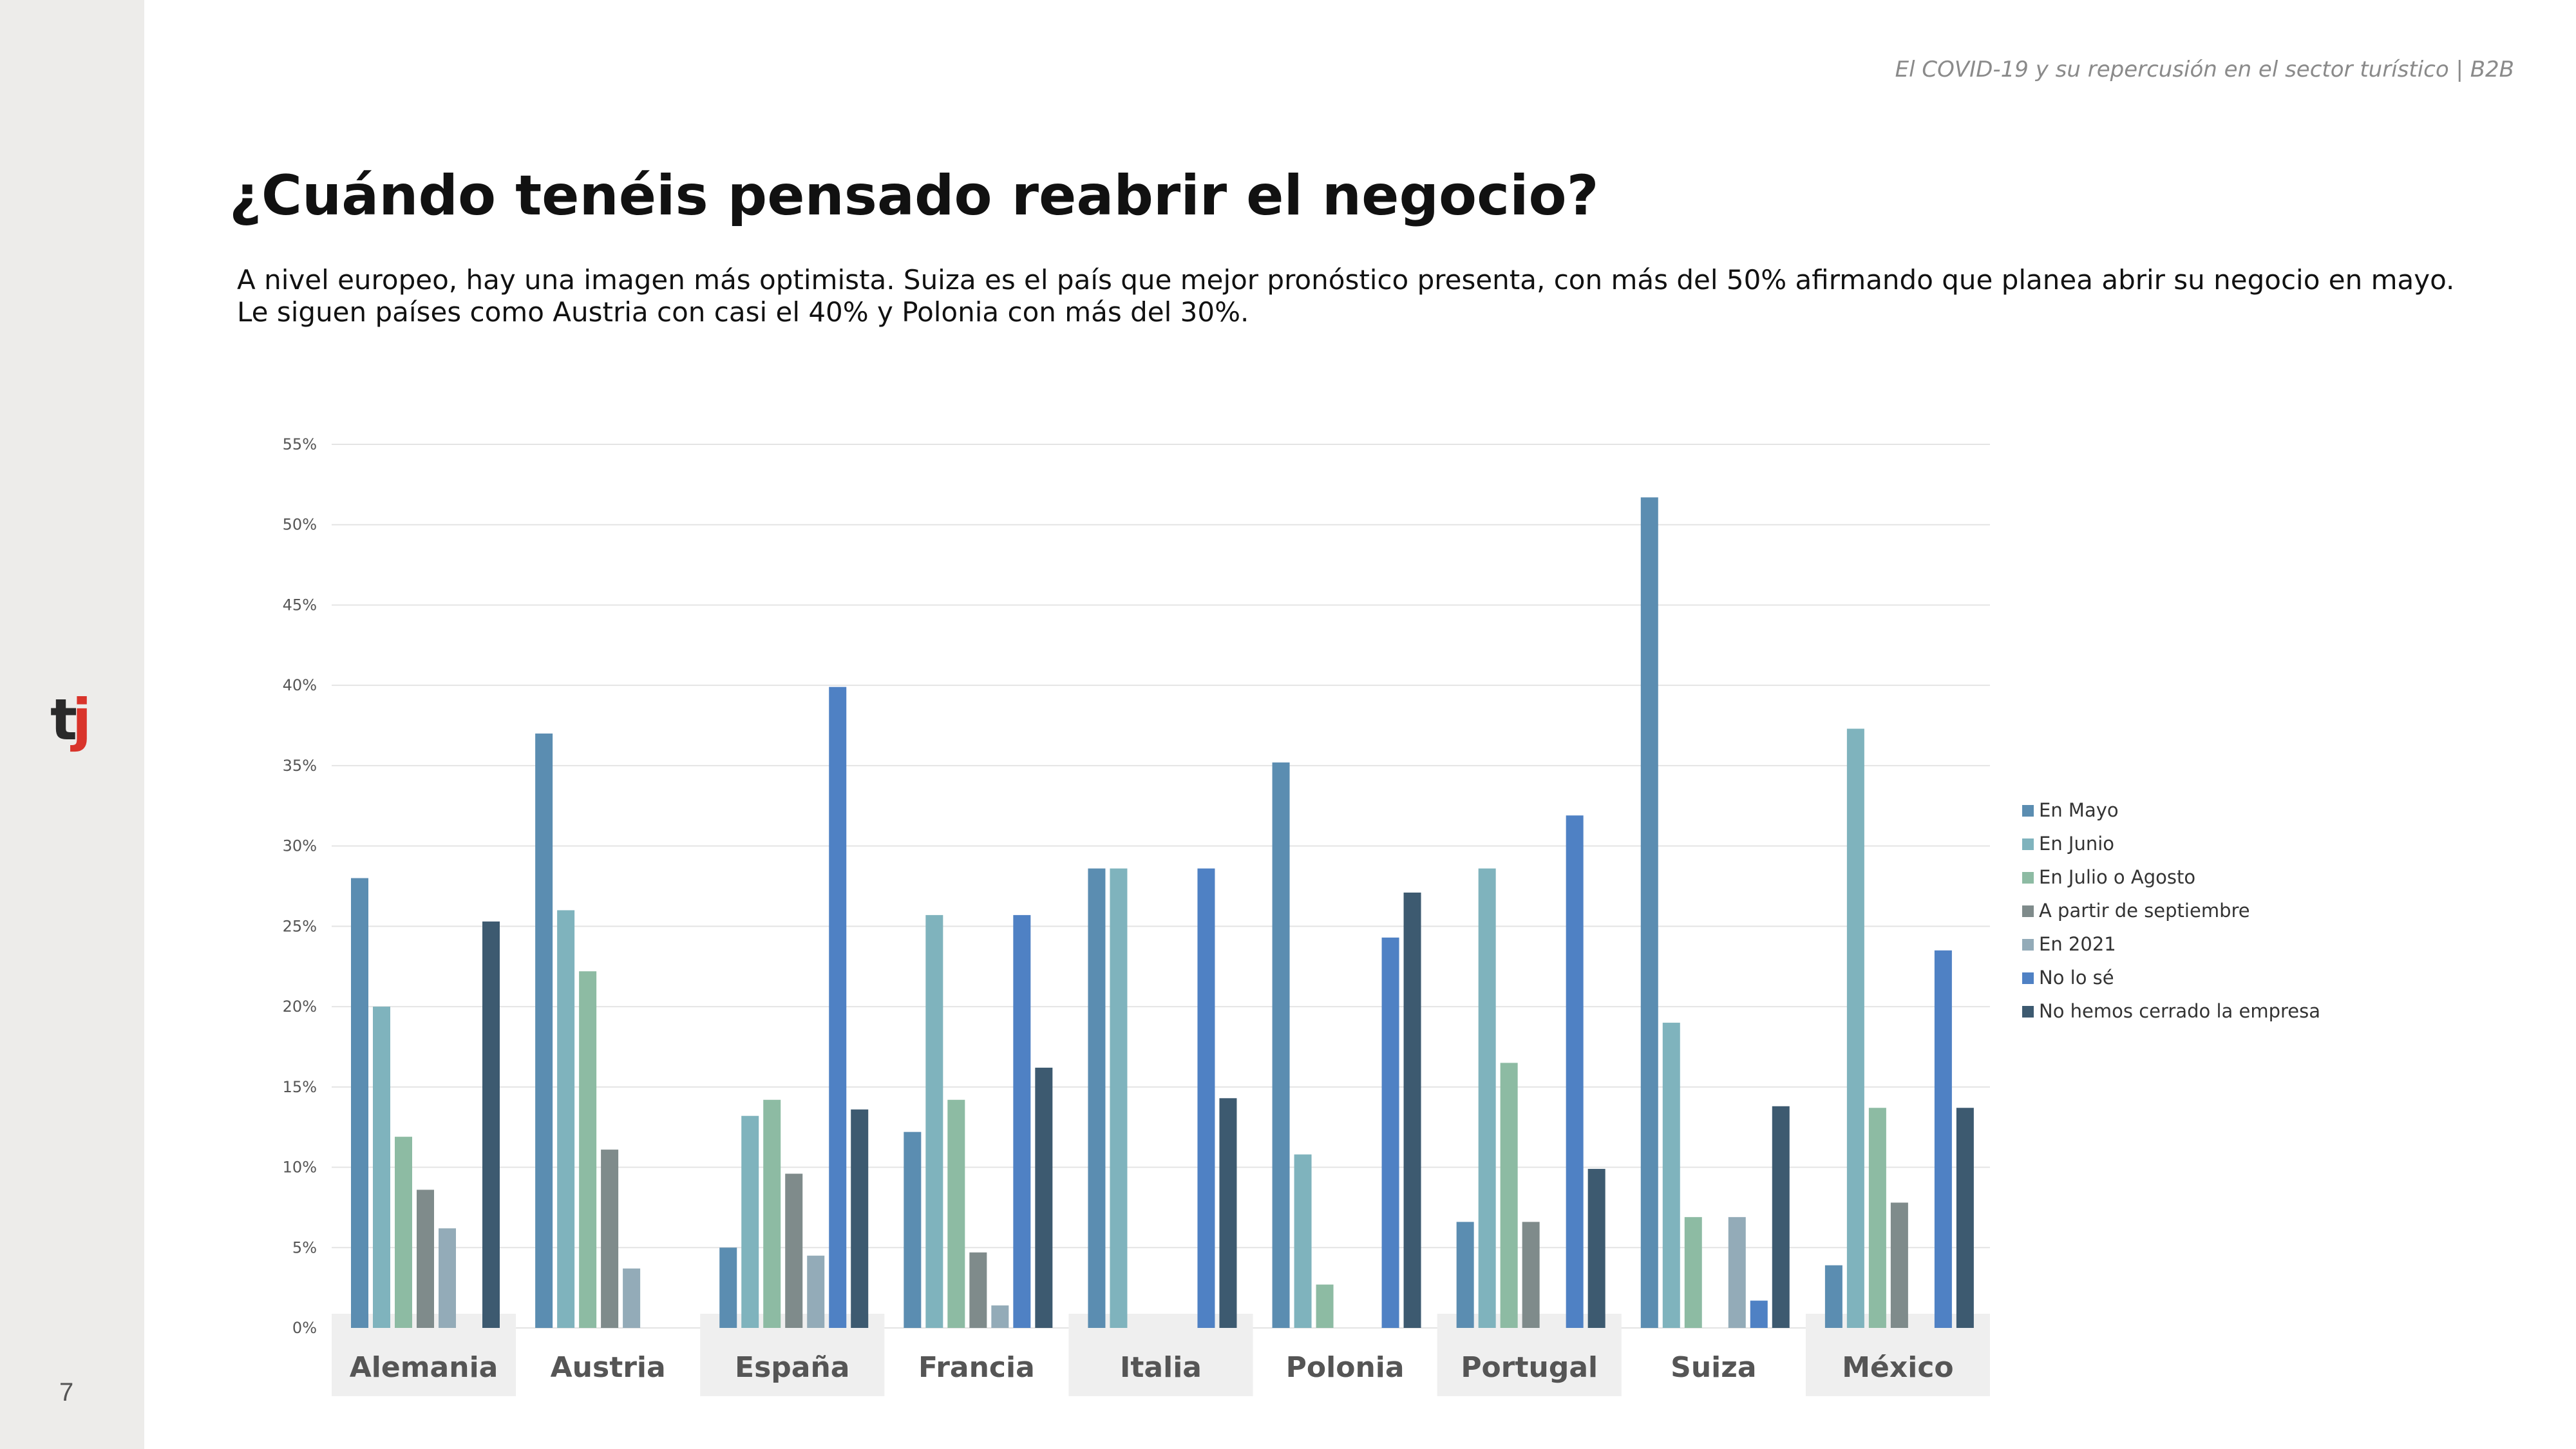 Image resolution: width=2576 pixels, height=1449 pixels. I want to click on legend-label: En Julio o Agosto, so click(2117, 877).